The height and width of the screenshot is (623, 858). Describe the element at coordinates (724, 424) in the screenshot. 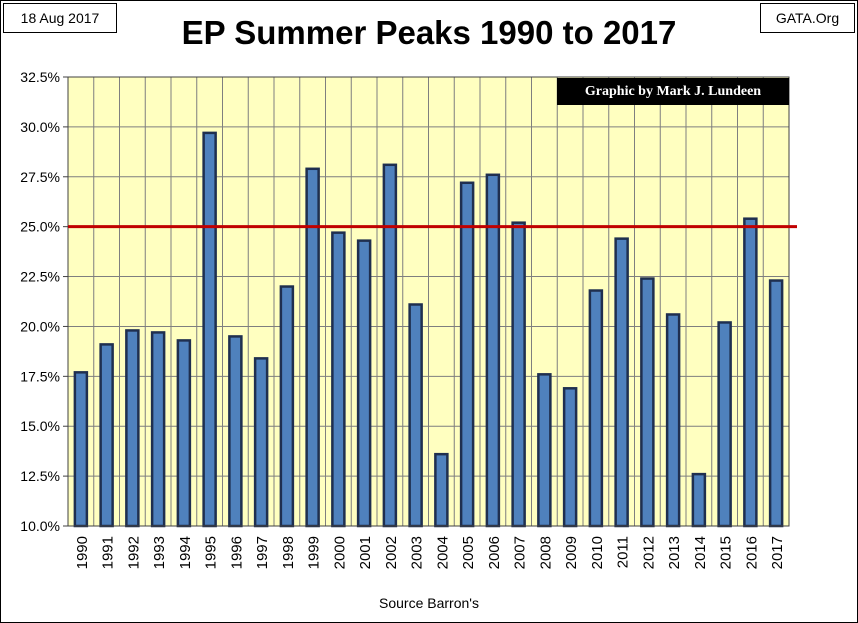

I see `bar-2015` at that location.